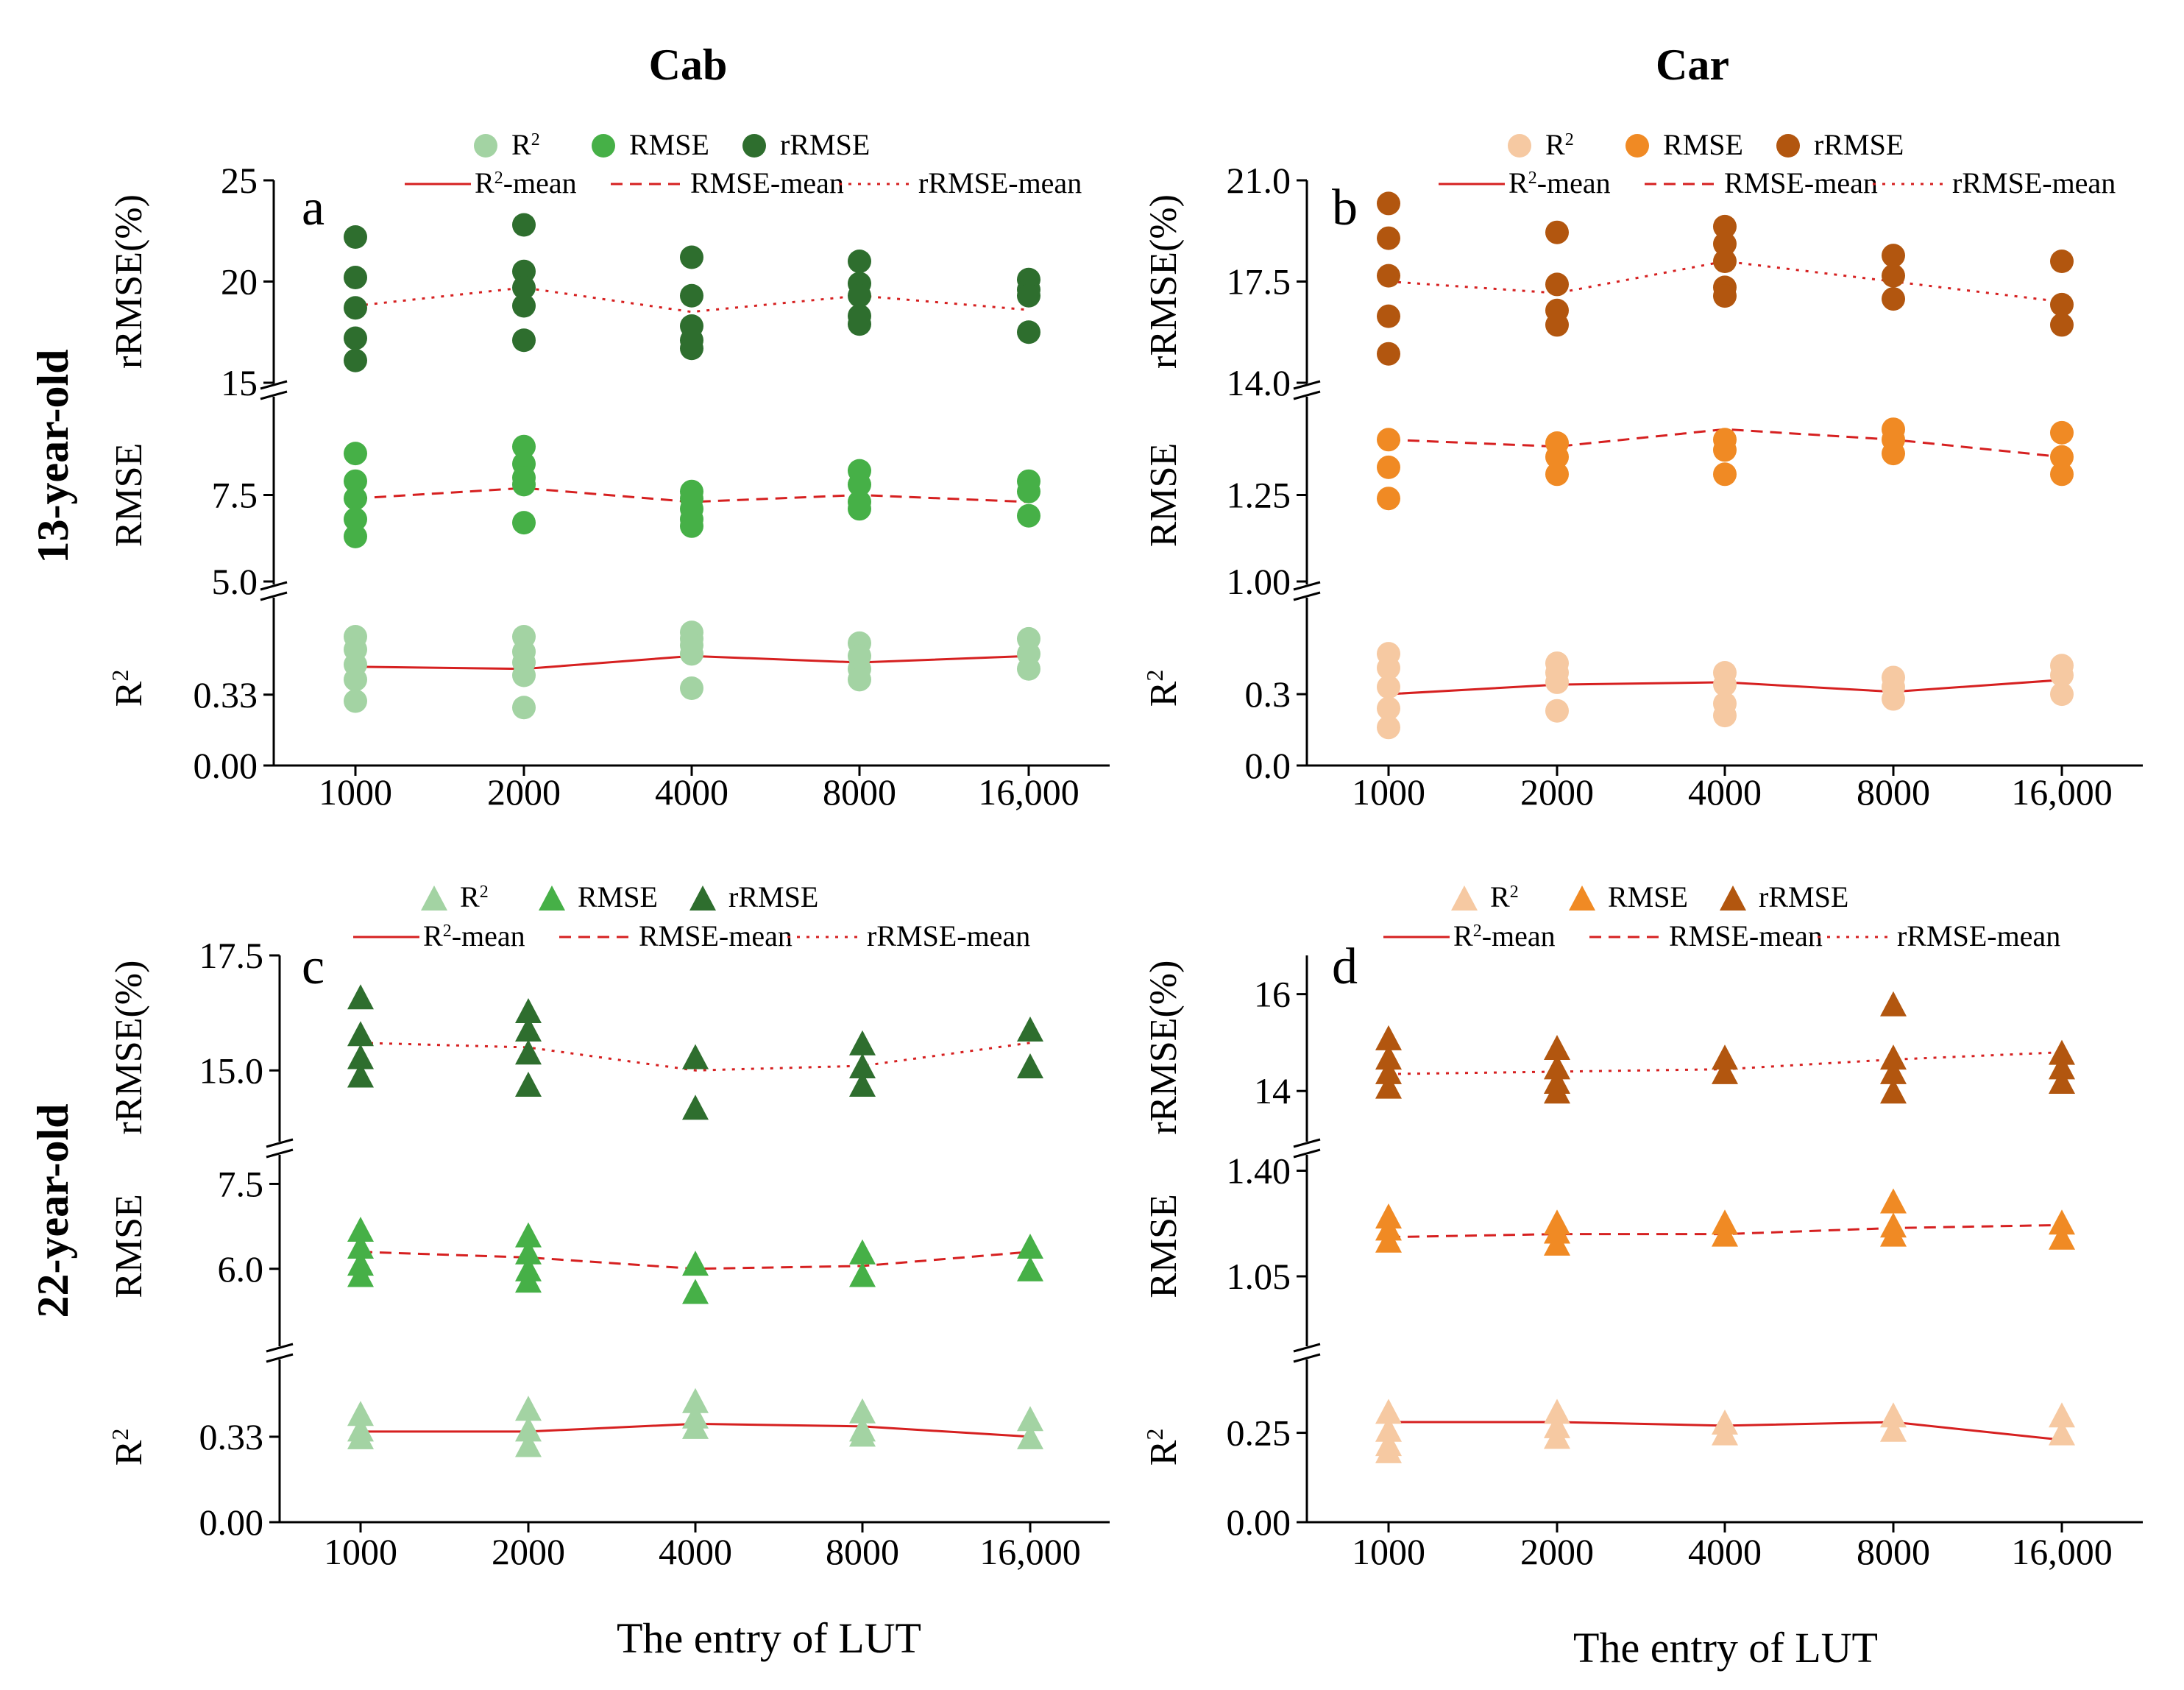 This screenshot has height=1690, width=2184. I want to click on y-tick-label: 14, so click(1272, 1090).